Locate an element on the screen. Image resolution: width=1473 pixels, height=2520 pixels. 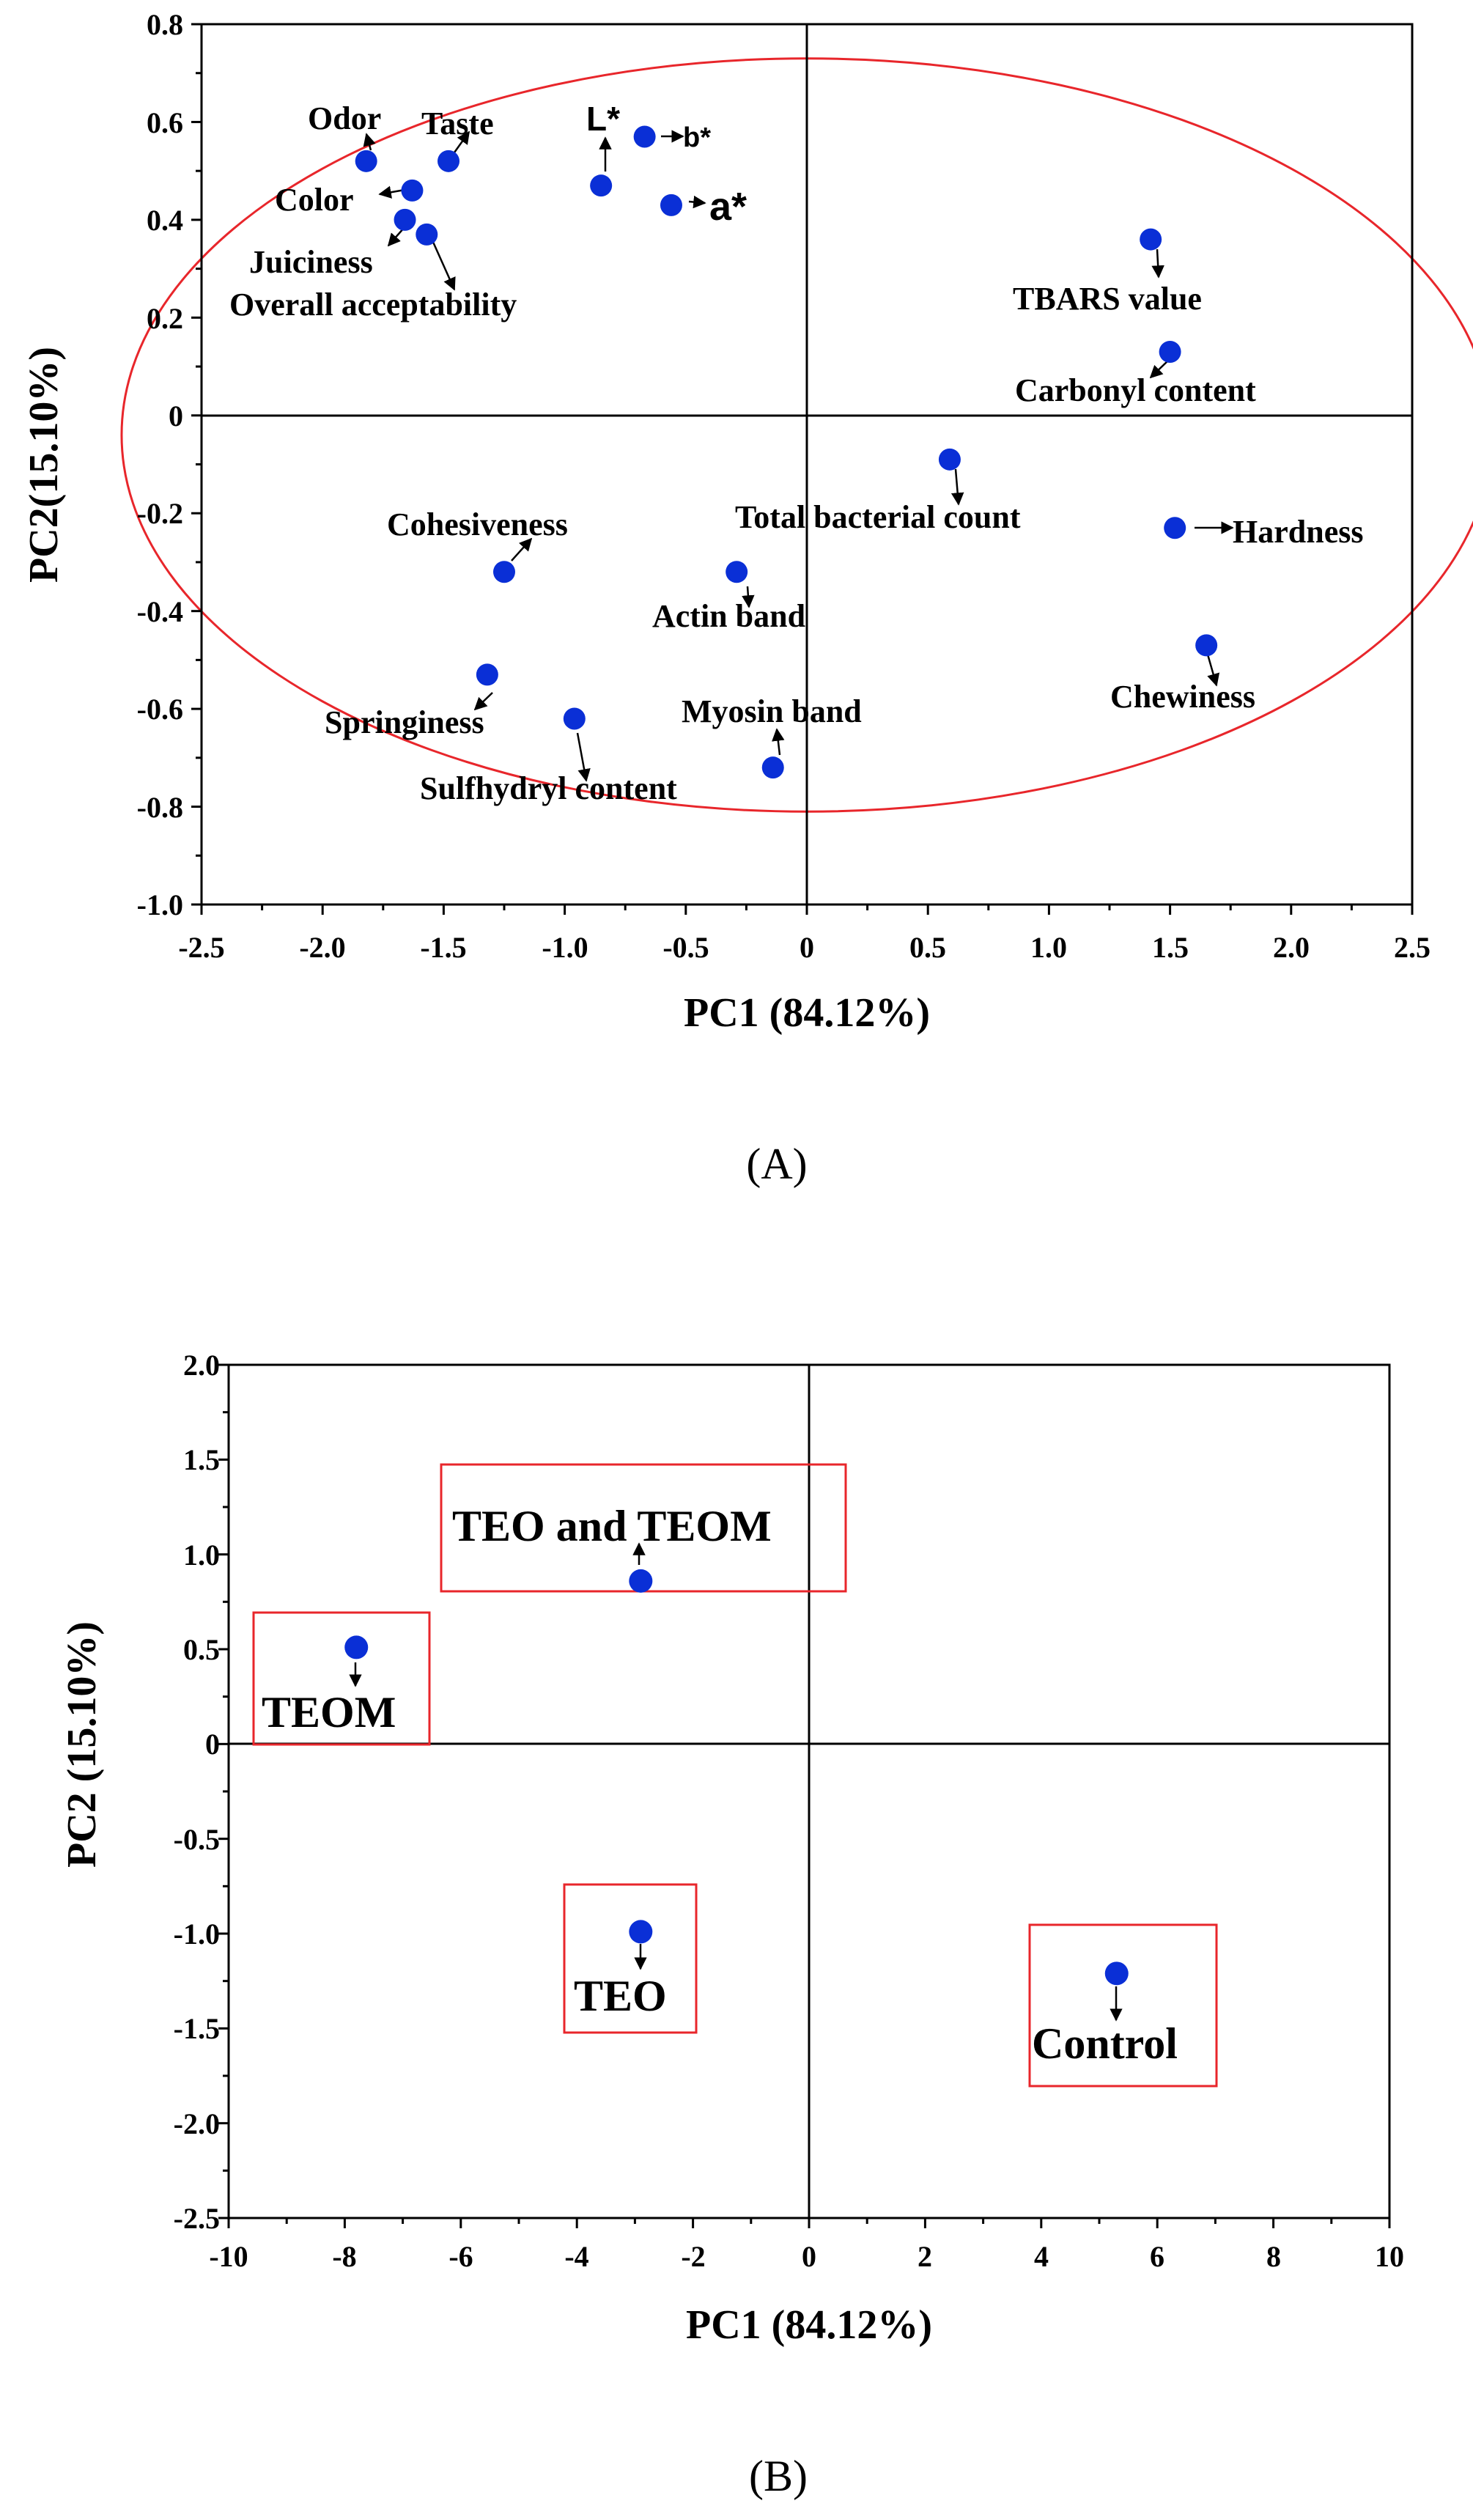
data-point-b is located at coordinates (644, 136).